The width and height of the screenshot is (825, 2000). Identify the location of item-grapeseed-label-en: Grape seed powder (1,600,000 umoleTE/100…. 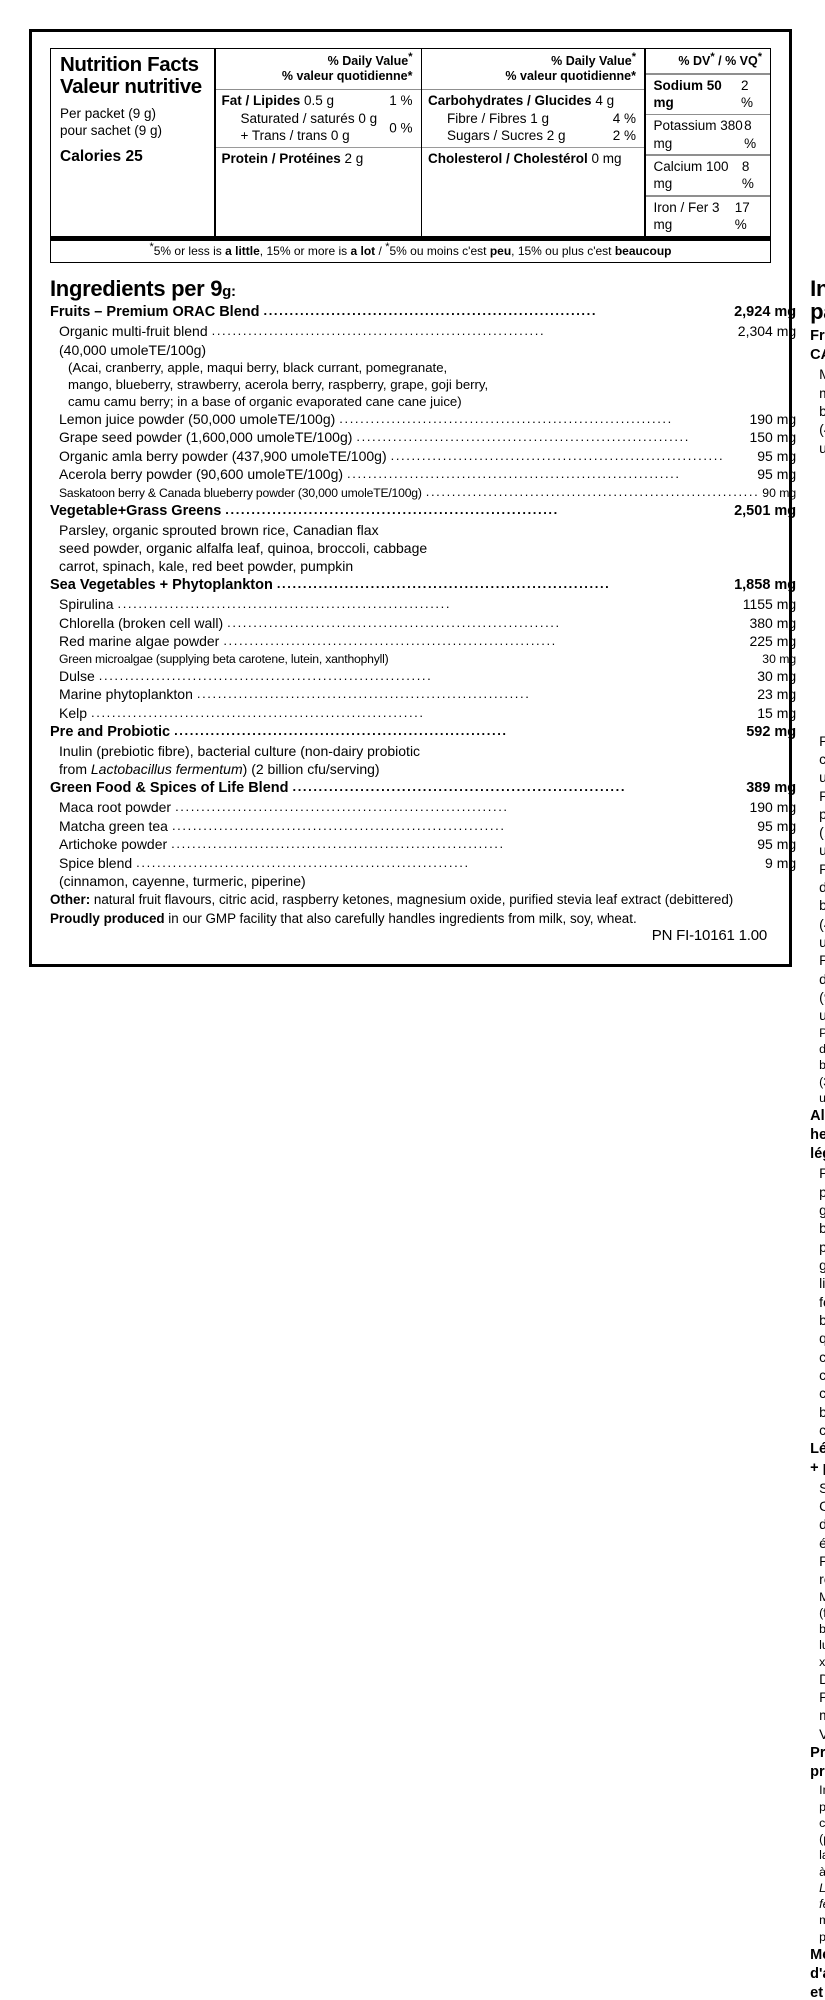
(206, 437).